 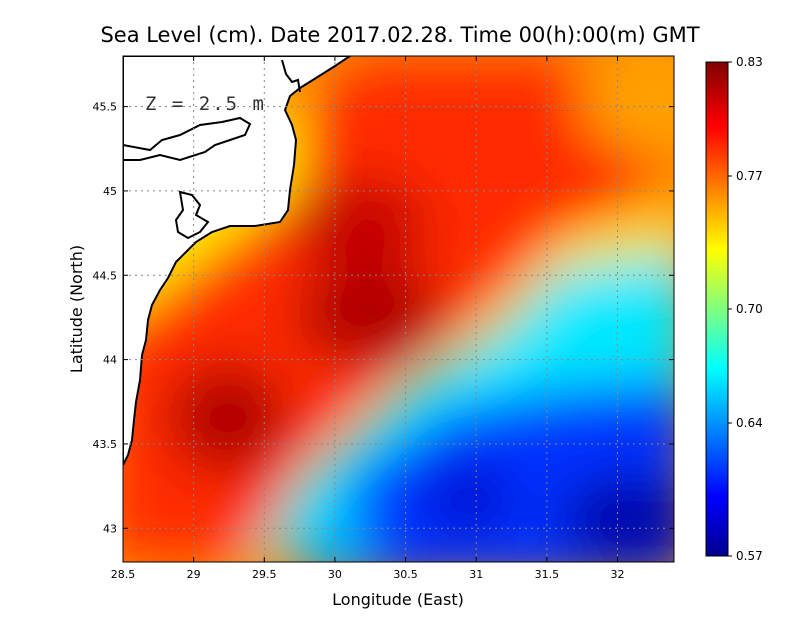 I want to click on y-tick-label: 44.5, so click(x=105, y=275).